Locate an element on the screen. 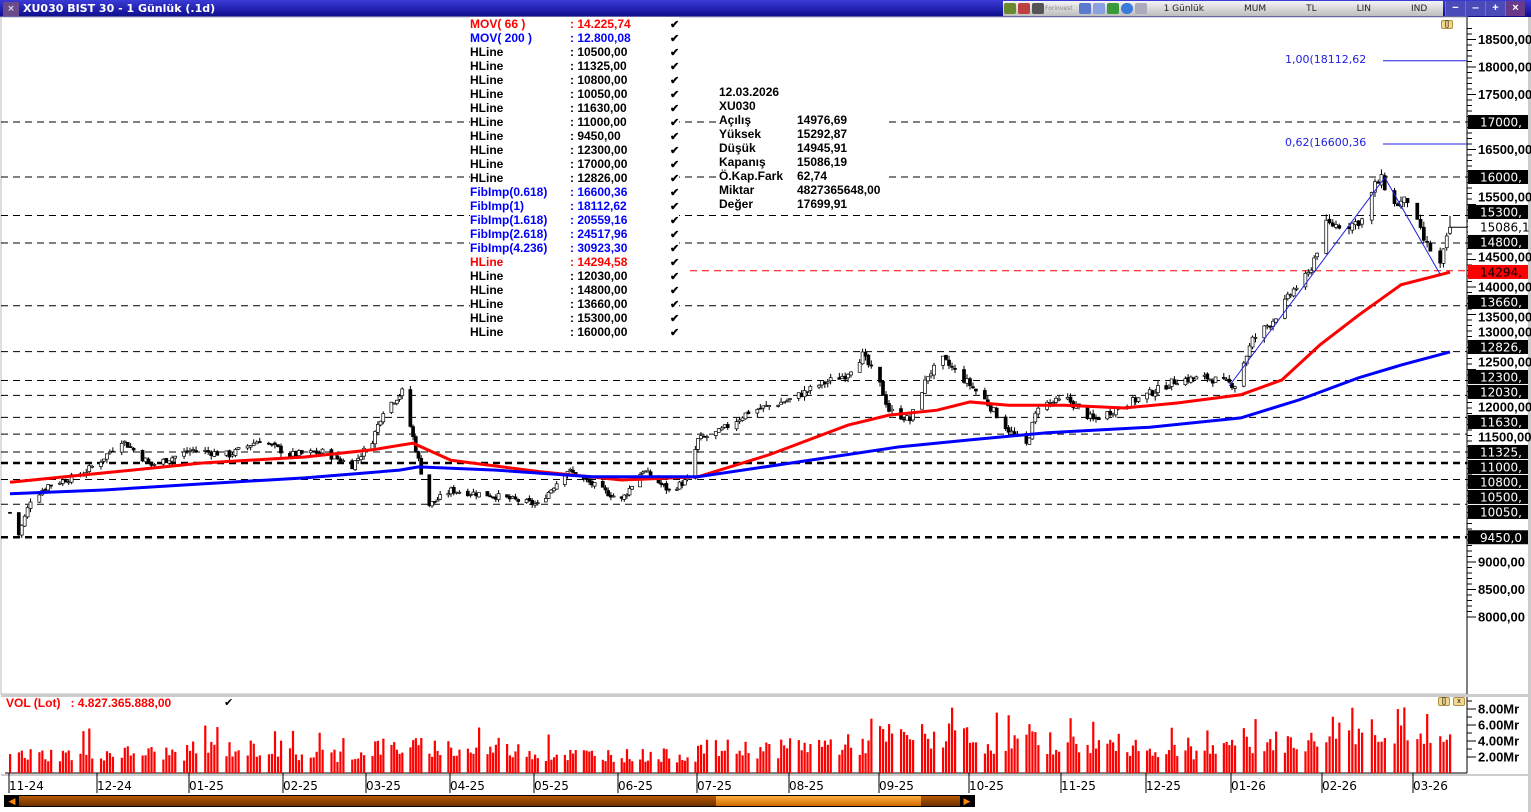 This screenshot has height=812, width=1531. scroll-left-icon: ◀ is located at coordinates (12, 801).